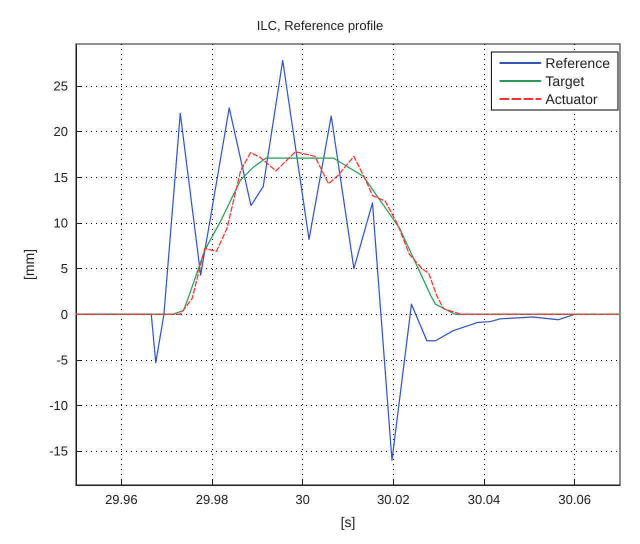 The image size is (640, 544). What do you see at coordinates (393, 499) in the screenshot?
I see `x-tick-label: 30.02` at bounding box center [393, 499].